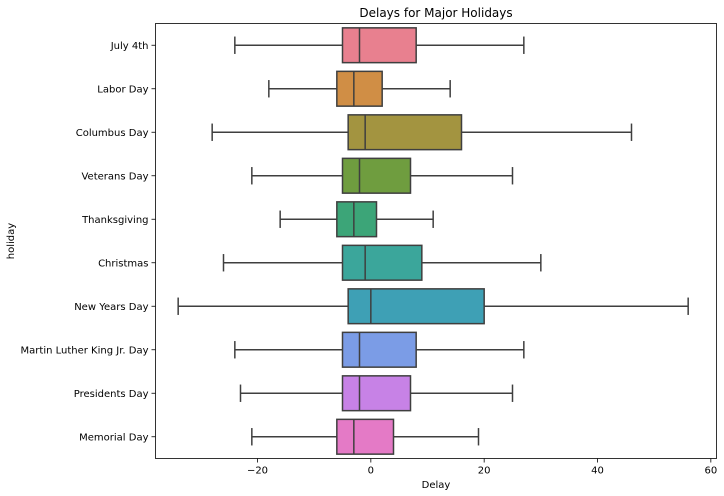  Describe the element at coordinates (122, 89) in the screenshot. I see `y-tick-label: Labor Day` at that location.